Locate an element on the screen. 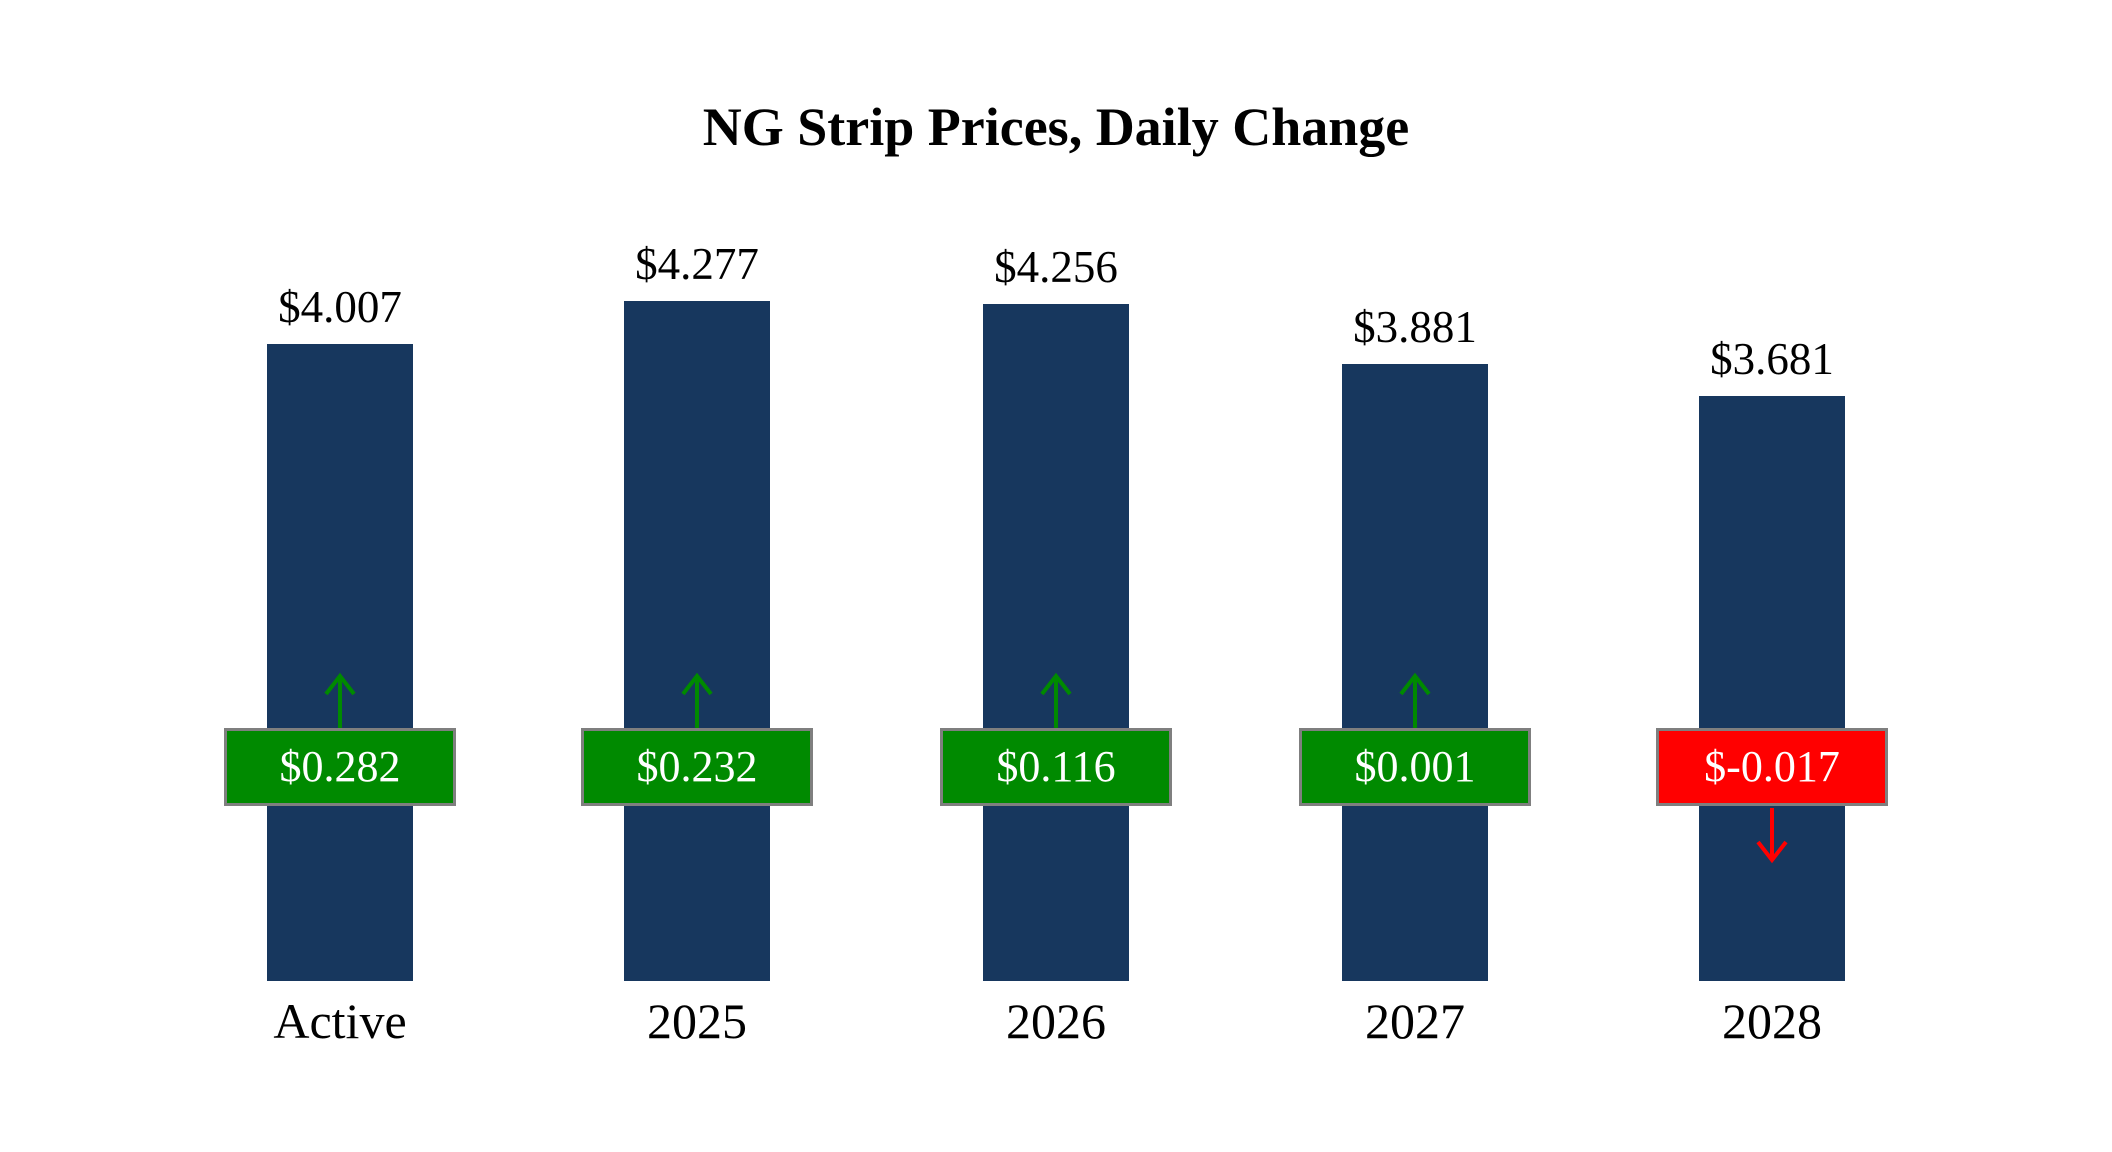 This screenshot has width=2112, height=1152. change-badge: $0.232 is located at coordinates (697, 767).